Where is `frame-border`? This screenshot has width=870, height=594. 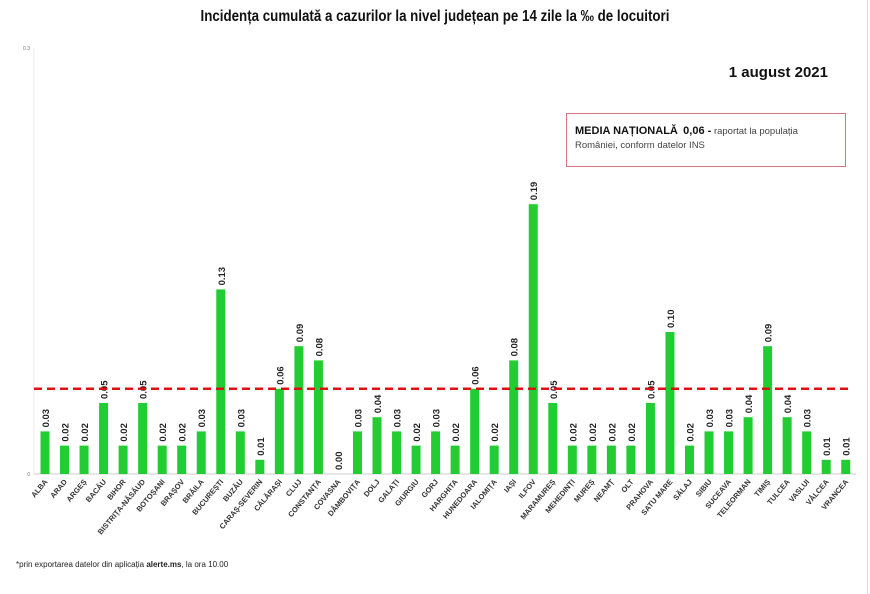 frame-border is located at coordinates (867, 297).